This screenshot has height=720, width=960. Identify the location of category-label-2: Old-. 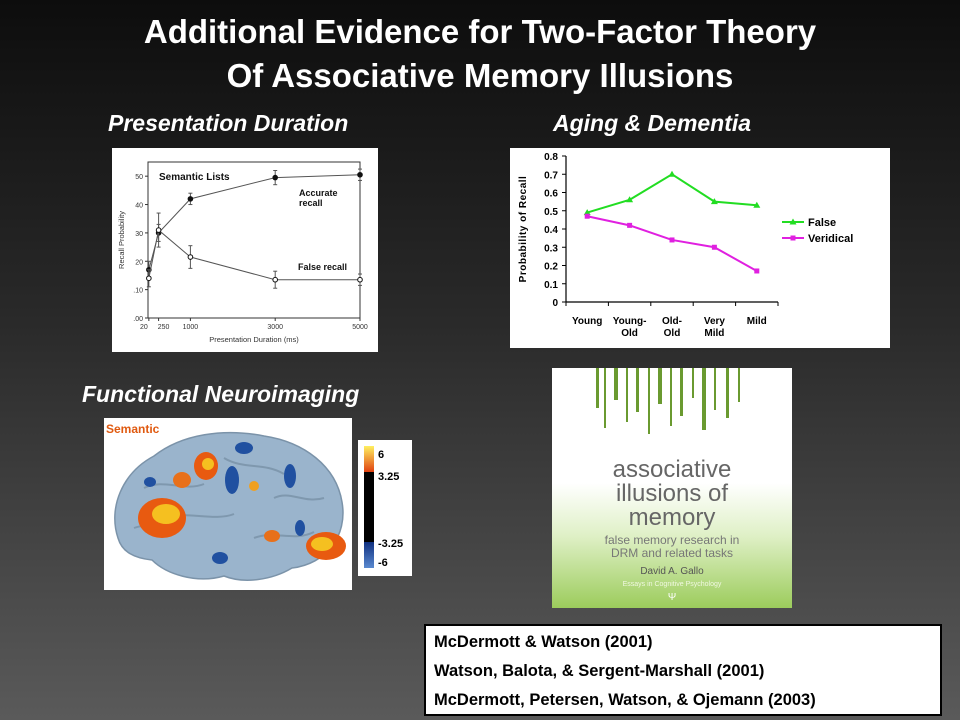
(672, 321).